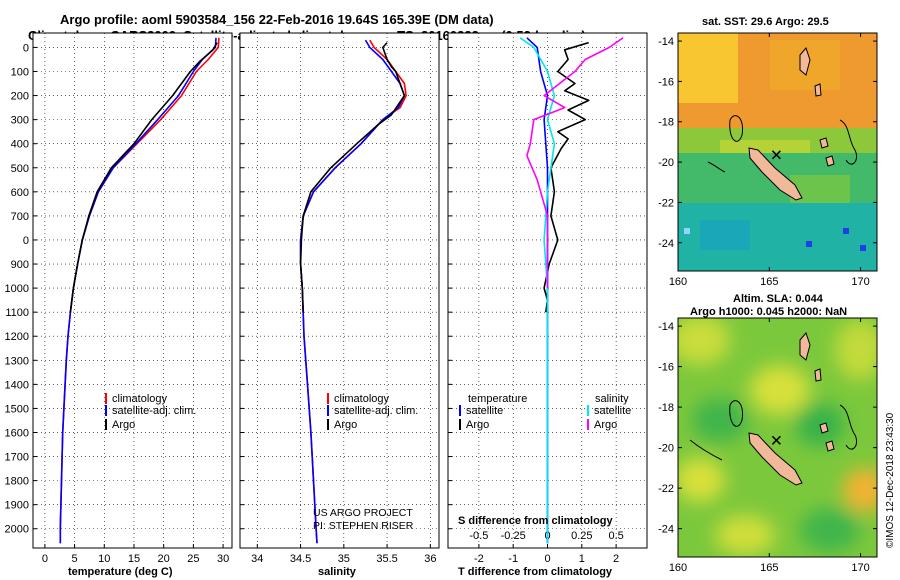 The image size is (900, 580). Describe the element at coordinates (478, 536) in the screenshot. I see `s-diff-tick-label: -0.5` at that location.